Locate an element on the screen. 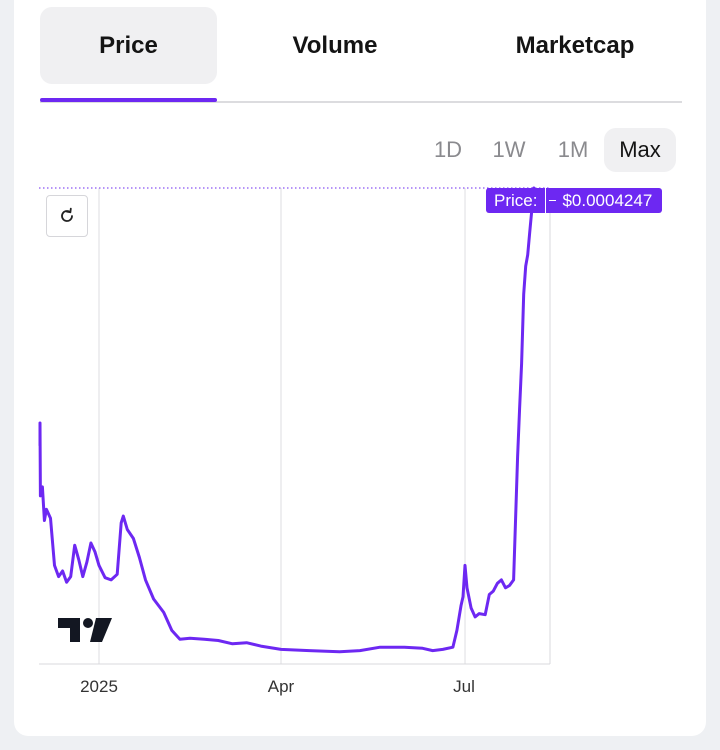 Image resolution: width=720 pixels, height=750 pixels. price-tag-label: Price: is located at coordinates (516, 200).